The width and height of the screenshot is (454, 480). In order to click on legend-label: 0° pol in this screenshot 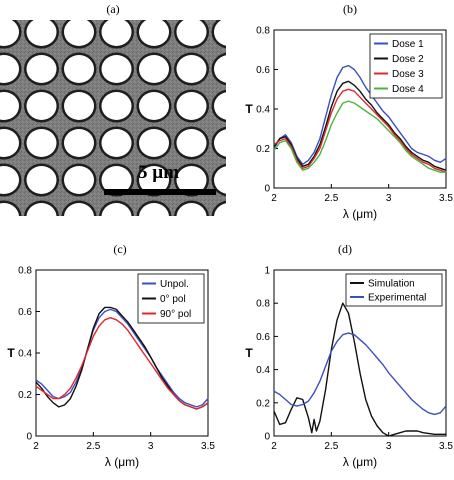, I will do `click(173, 299)`.